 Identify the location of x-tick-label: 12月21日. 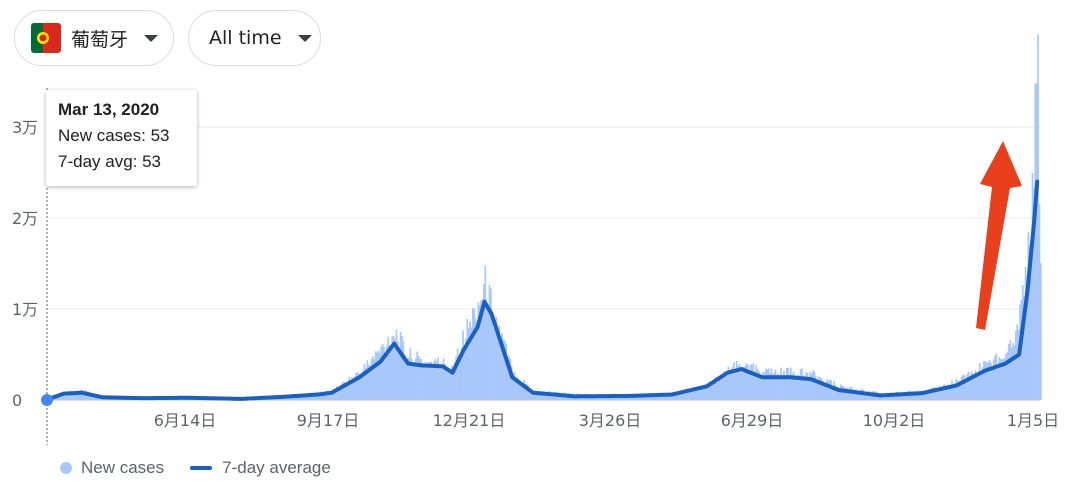
(469, 420).